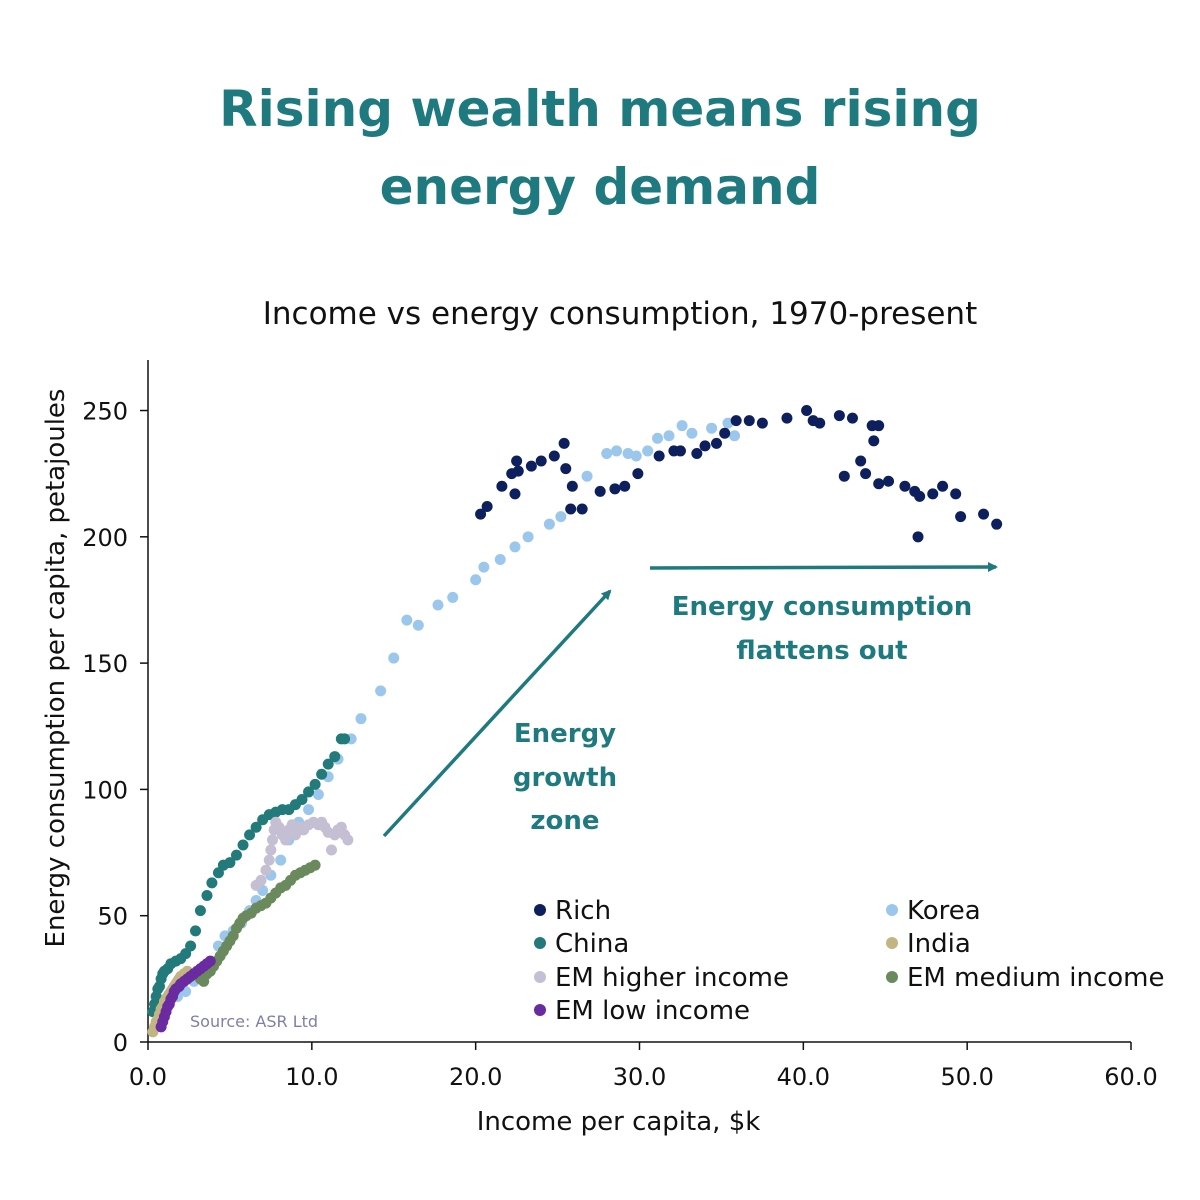 The width and height of the screenshot is (1200, 1200). What do you see at coordinates (497, 713) in the screenshot?
I see `growth-arrow` at bounding box center [497, 713].